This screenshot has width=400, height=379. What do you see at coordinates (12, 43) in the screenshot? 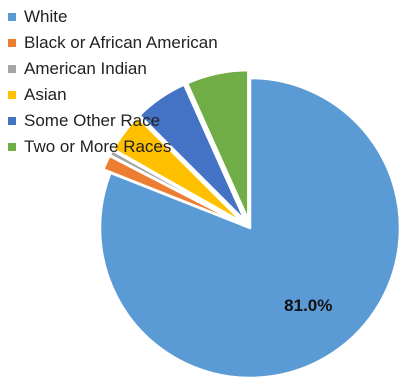
I see `legend-swatch-black-or-african-american` at bounding box center [12, 43].